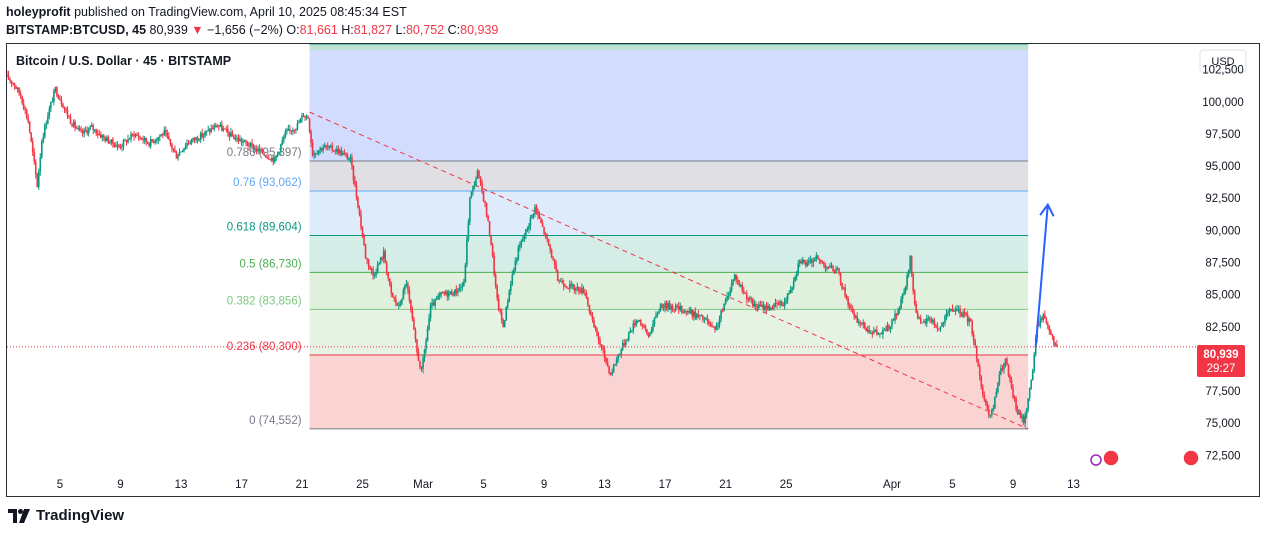  I want to click on time-tick-label: 25, so click(362, 485).